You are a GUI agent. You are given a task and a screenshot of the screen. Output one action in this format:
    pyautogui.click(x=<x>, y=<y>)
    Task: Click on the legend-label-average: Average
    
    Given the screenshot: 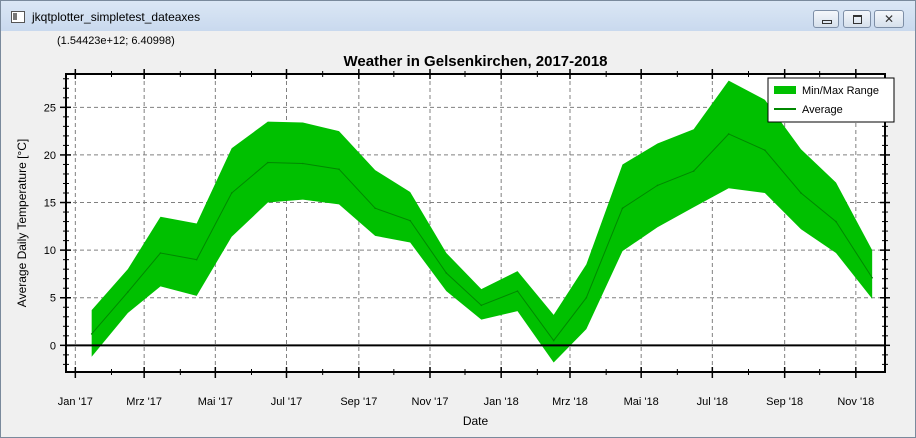 What is the action you would take?
    pyautogui.click(x=822, y=110)
    